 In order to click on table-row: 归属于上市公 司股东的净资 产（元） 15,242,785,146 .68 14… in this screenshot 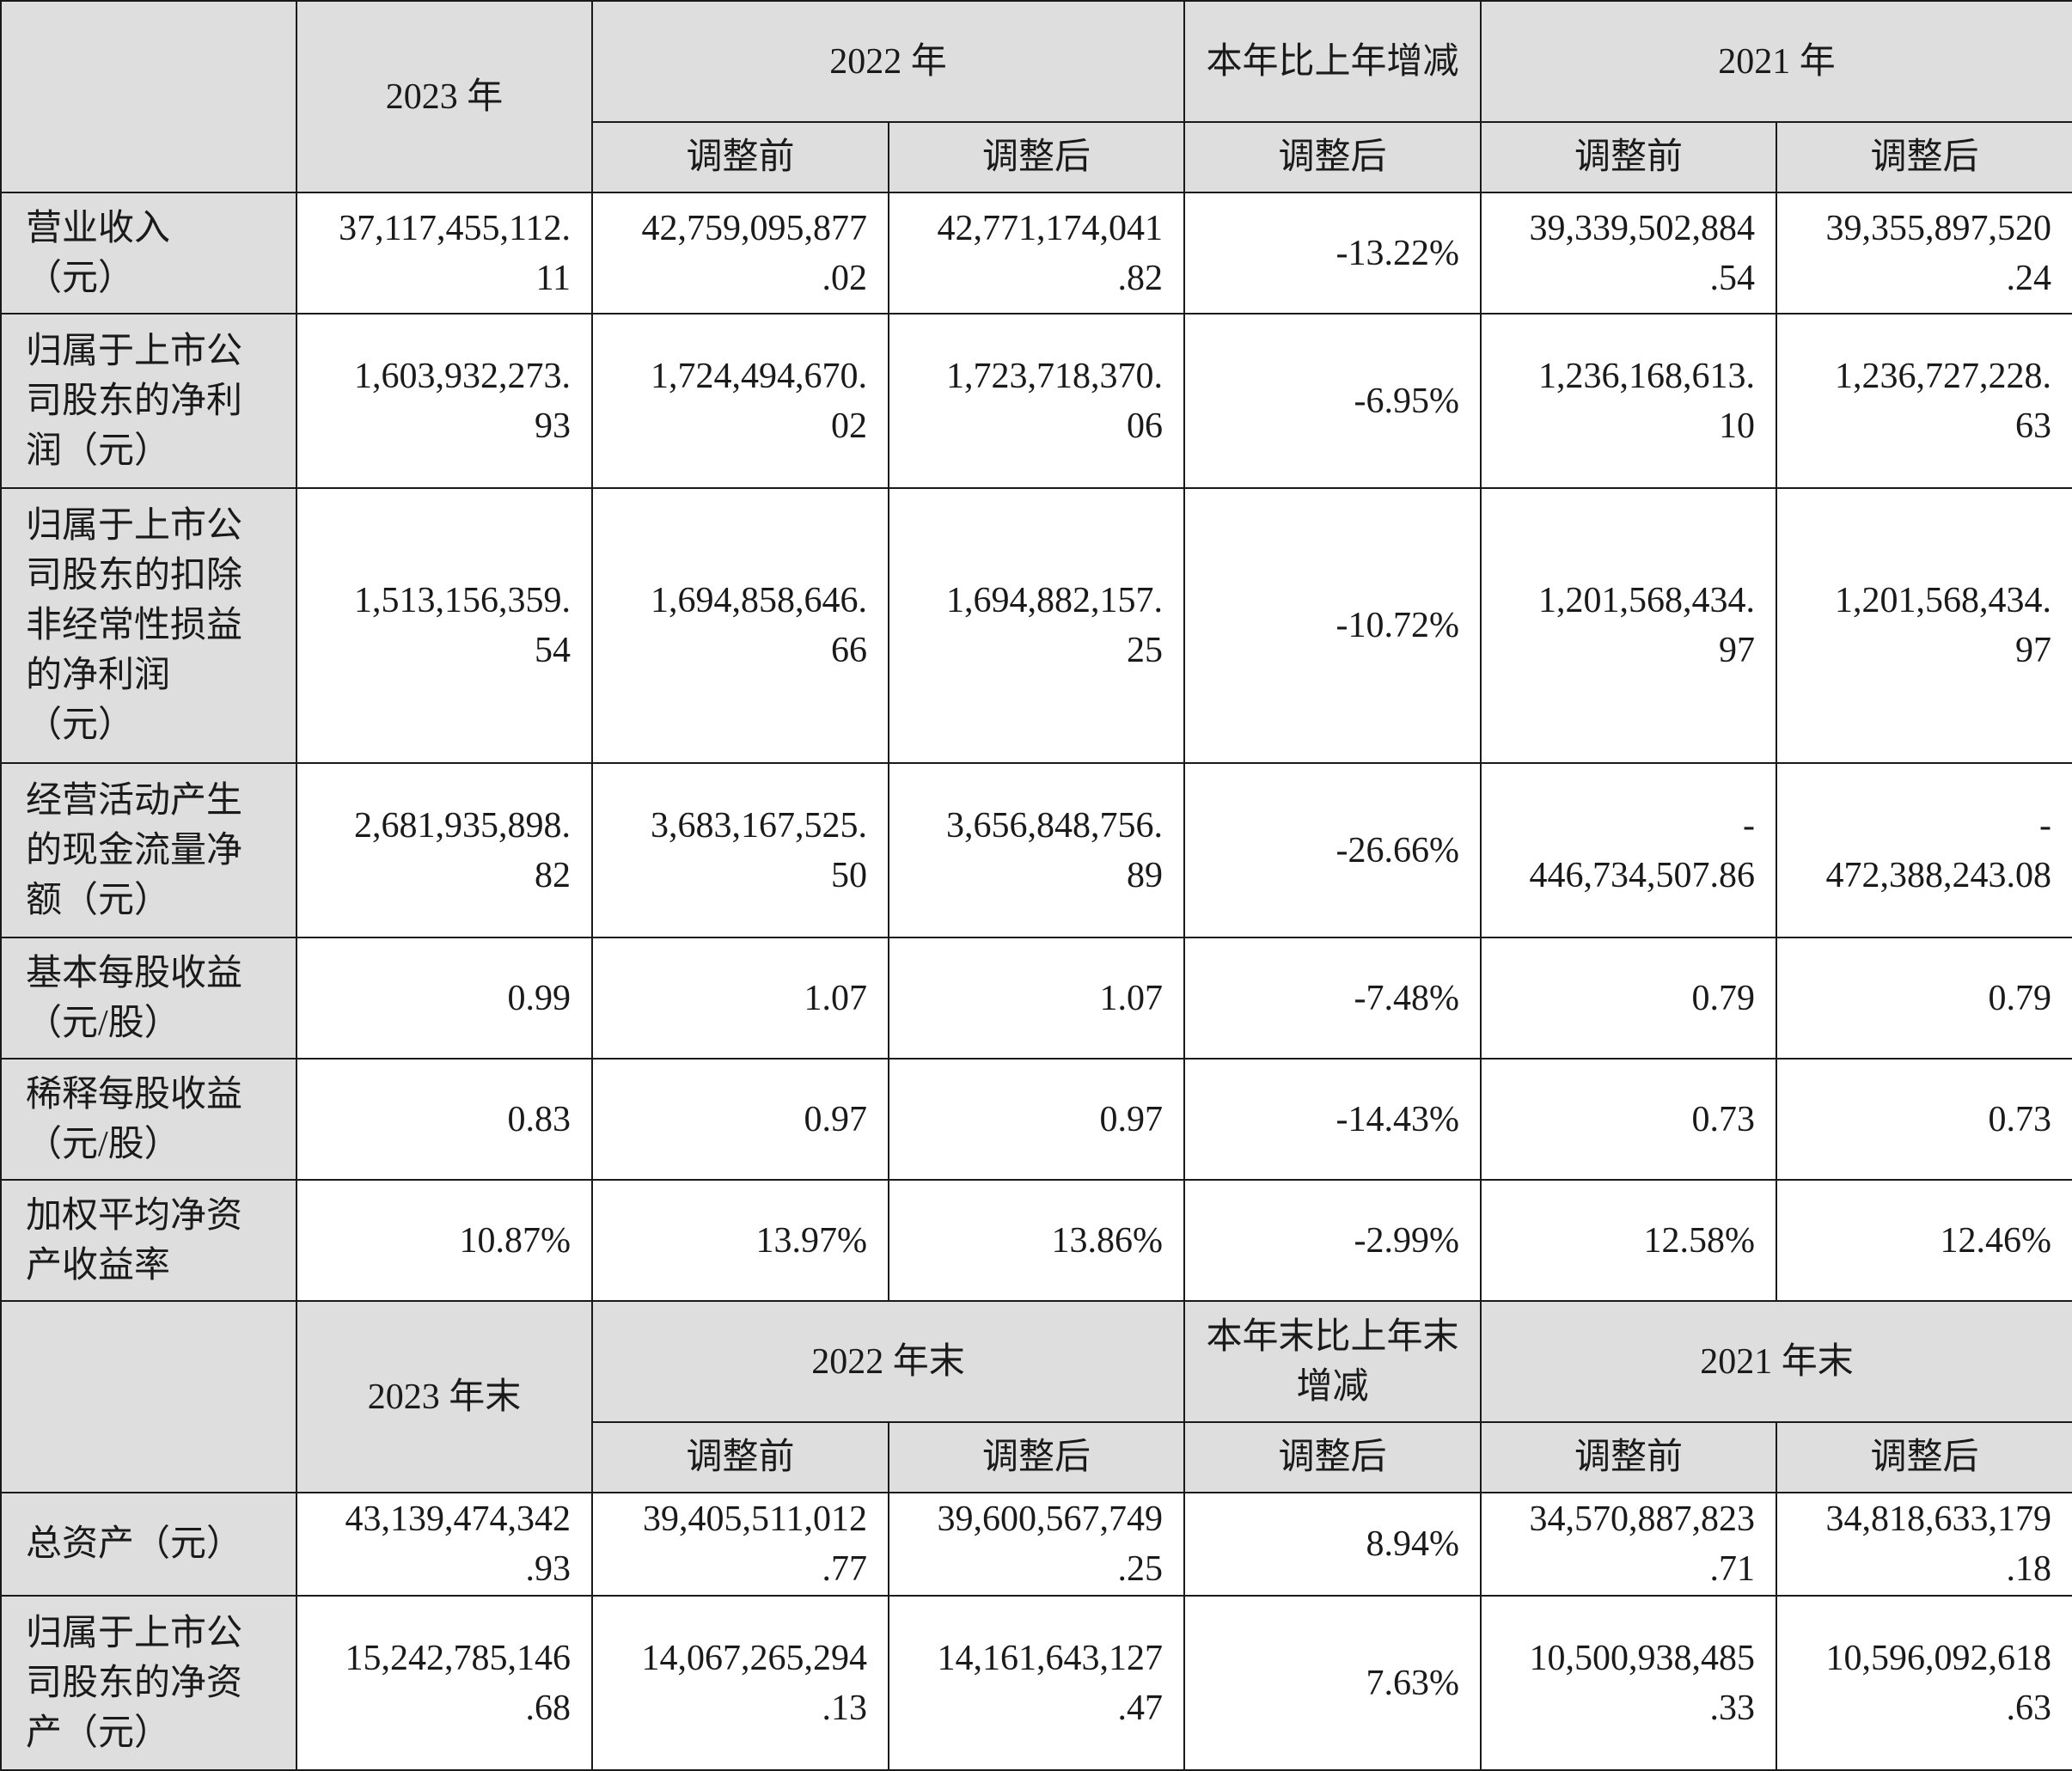, I will do `click(1036, 1683)`.